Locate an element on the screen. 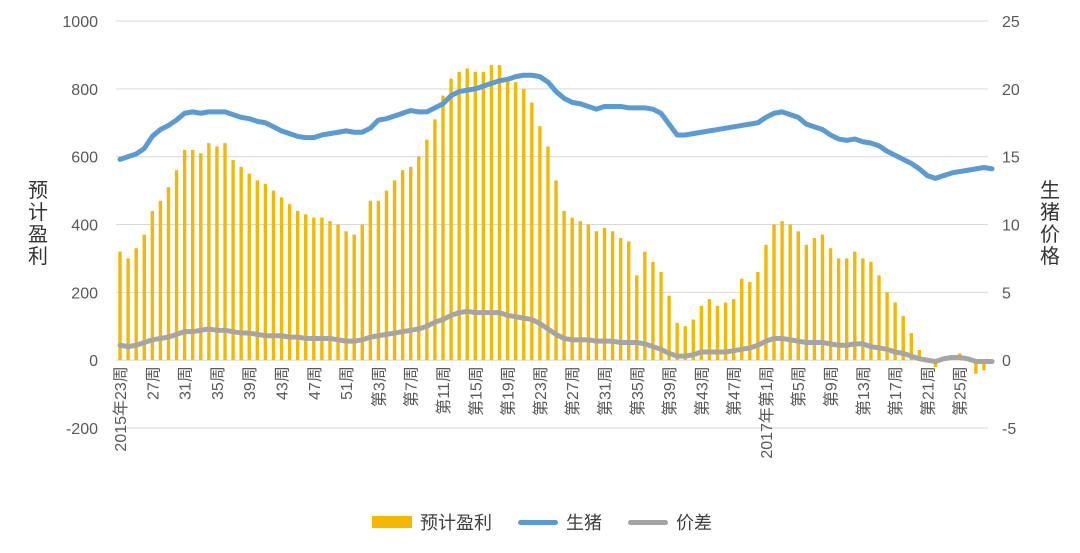 The height and width of the screenshot is (553, 1080). x-tick-5: 43周 is located at coordinates (283, 383).